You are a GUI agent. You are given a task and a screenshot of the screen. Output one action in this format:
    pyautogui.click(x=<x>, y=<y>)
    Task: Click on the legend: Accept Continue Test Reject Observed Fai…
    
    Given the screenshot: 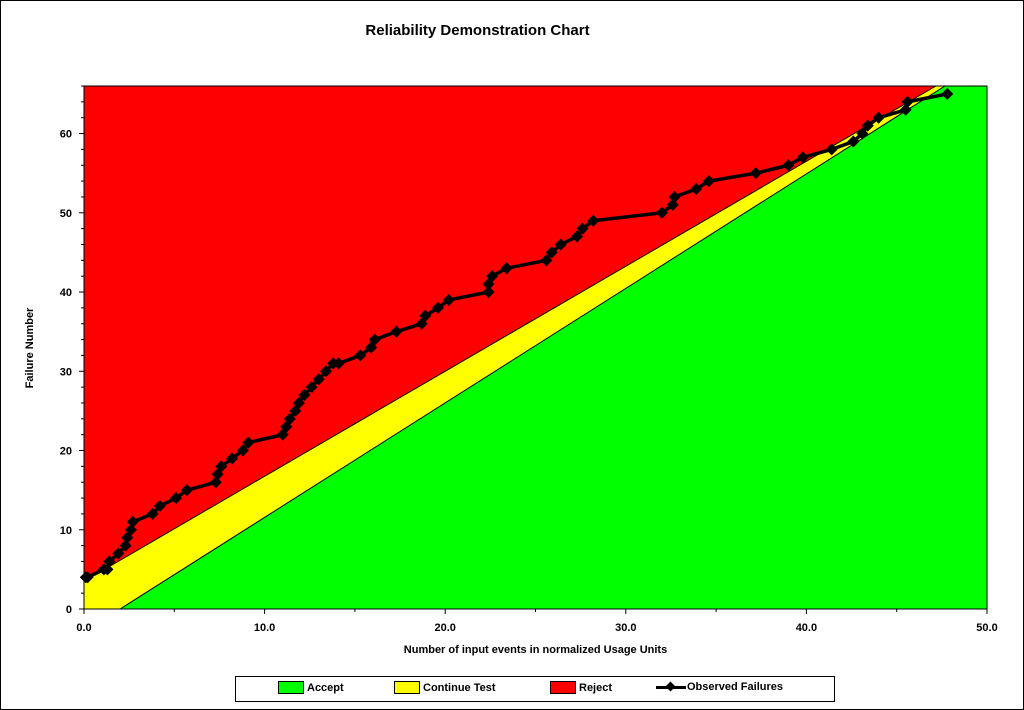 What is the action you would take?
    pyautogui.click(x=535, y=689)
    